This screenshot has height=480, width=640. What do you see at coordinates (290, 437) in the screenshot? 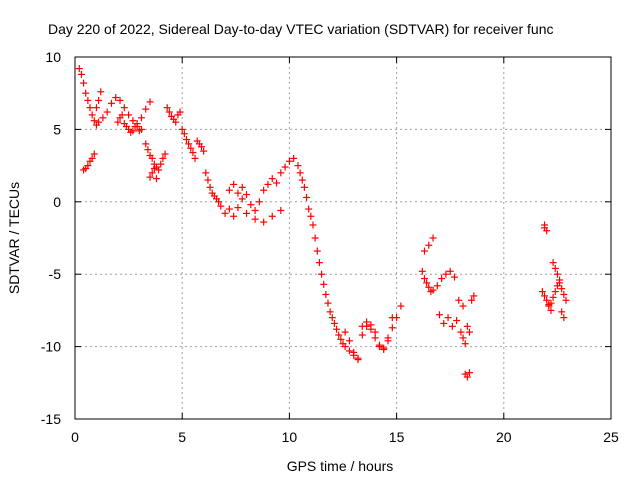
I see `x-tick-label: 10` at bounding box center [290, 437].